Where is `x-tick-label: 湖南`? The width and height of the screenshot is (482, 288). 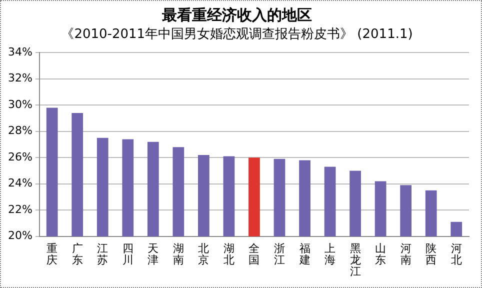
x-tick-label: 湖南 is located at coordinates (178, 254).